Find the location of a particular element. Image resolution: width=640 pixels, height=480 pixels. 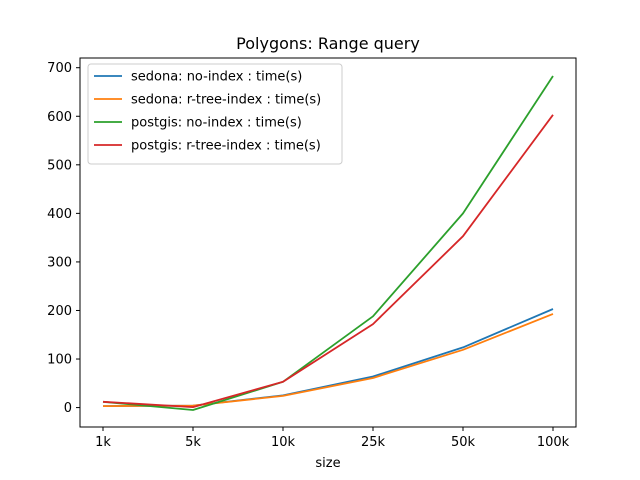

legend-label: postgis: r-tree-index : time(s) is located at coordinates (226, 146).